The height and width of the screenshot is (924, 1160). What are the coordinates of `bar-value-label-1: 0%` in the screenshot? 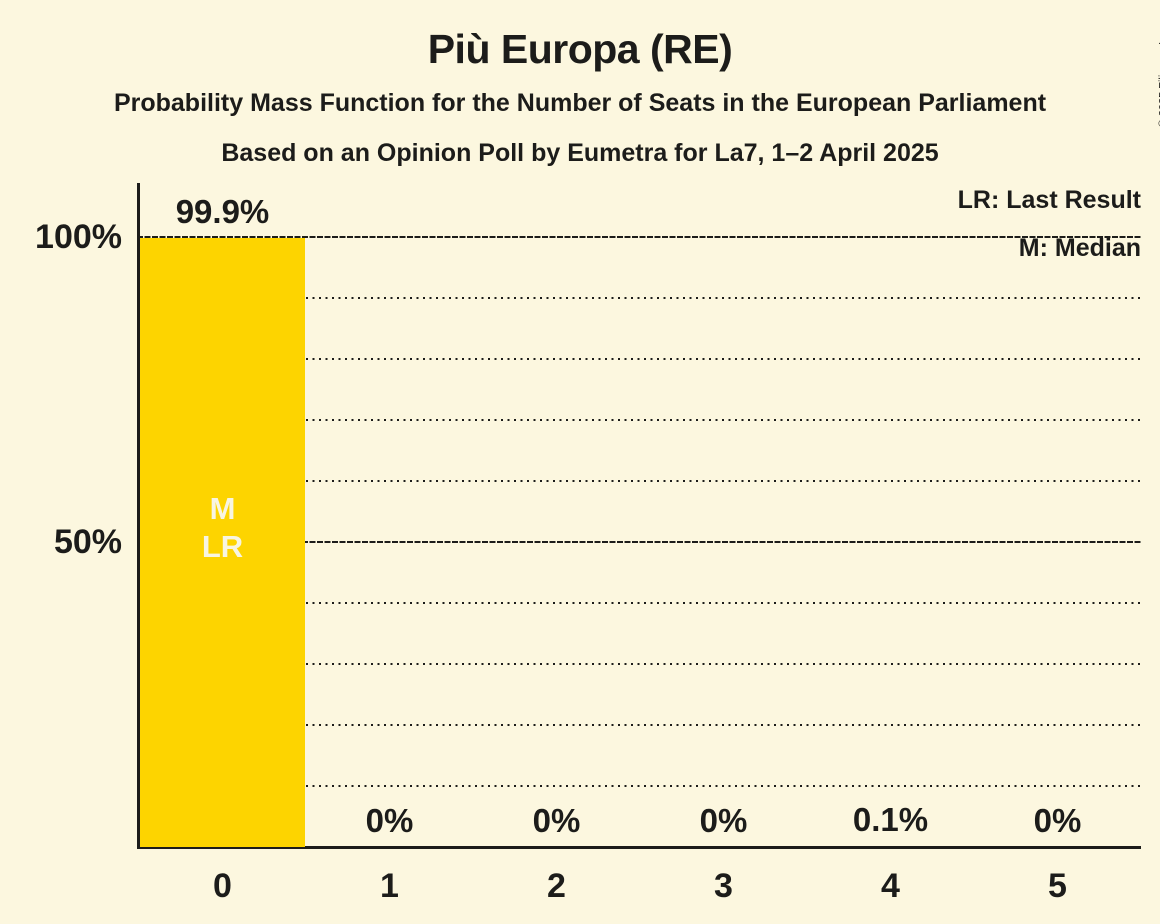 It's located at (389, 820).